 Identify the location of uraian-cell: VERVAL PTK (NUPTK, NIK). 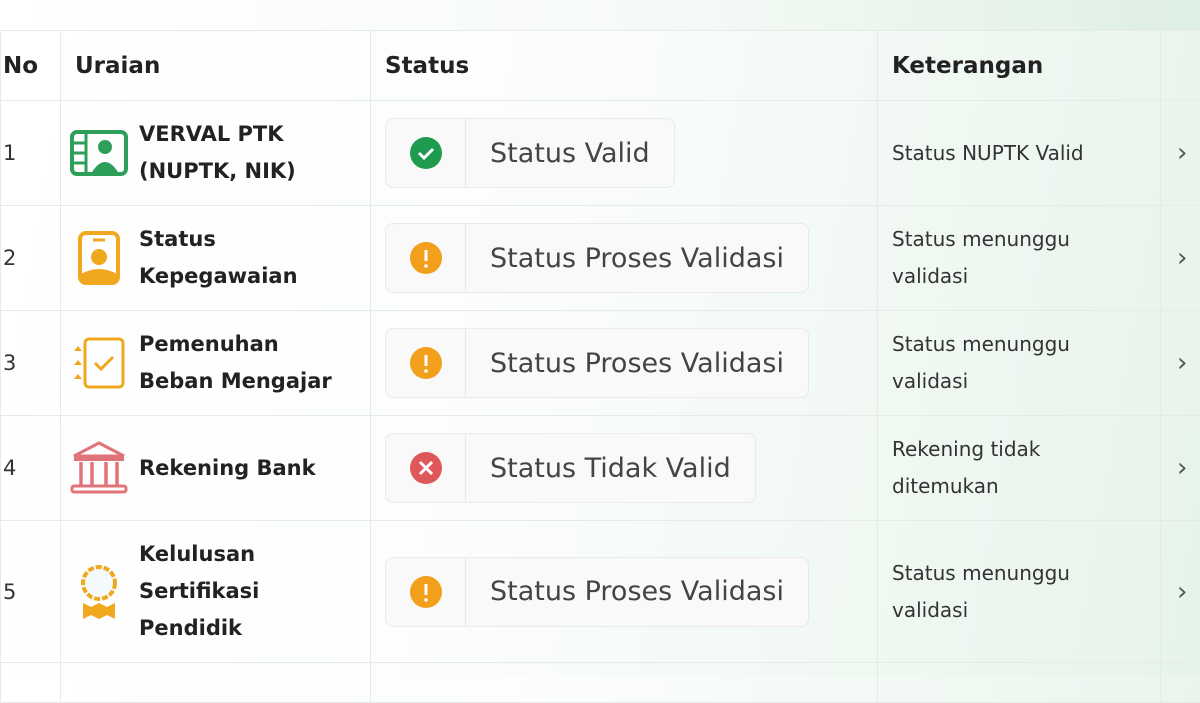
(216, 153).